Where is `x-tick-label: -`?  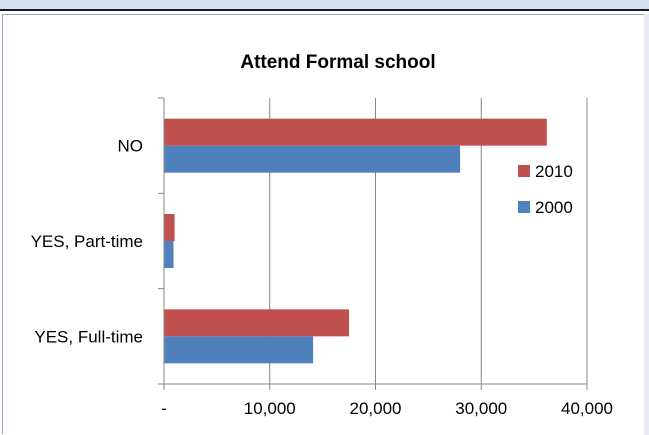 x-tick-label: - is located at coordinates (164, 408).